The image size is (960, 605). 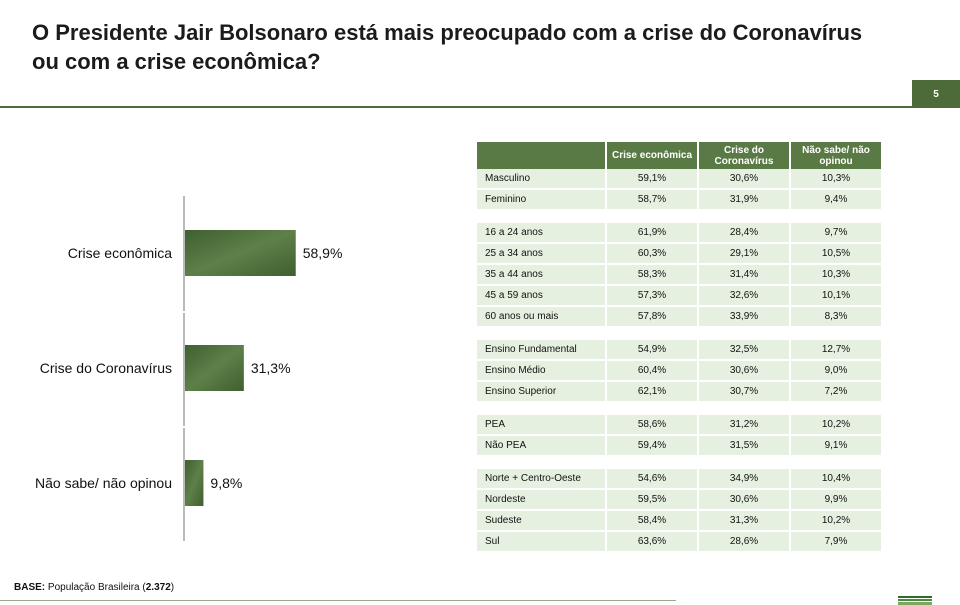 I want to click on row-label: Nordeste, so click(x=542, y=500).